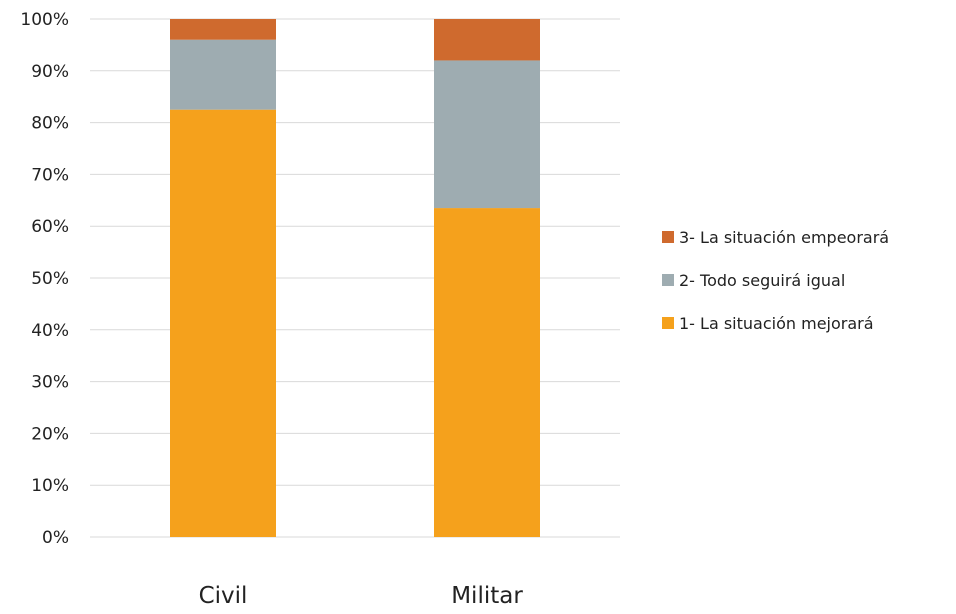  What do you see at coordinates (50, 227) in the screenshot?
I see `y-tick-label: 60%` at bounding box center [50, 227].